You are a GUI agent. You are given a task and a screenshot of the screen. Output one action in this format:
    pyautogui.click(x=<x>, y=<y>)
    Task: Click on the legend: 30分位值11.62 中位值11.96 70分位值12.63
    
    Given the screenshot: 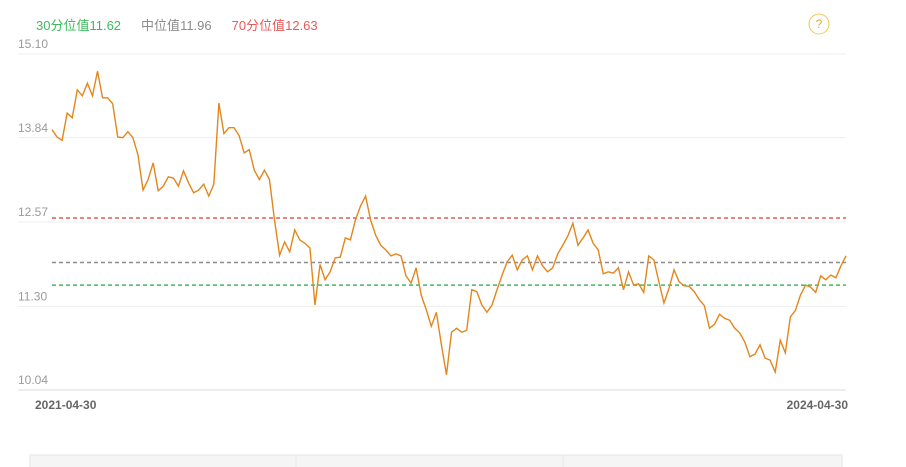 What is the action you would take?
    pyautogui.click(x=177, y=24)
    